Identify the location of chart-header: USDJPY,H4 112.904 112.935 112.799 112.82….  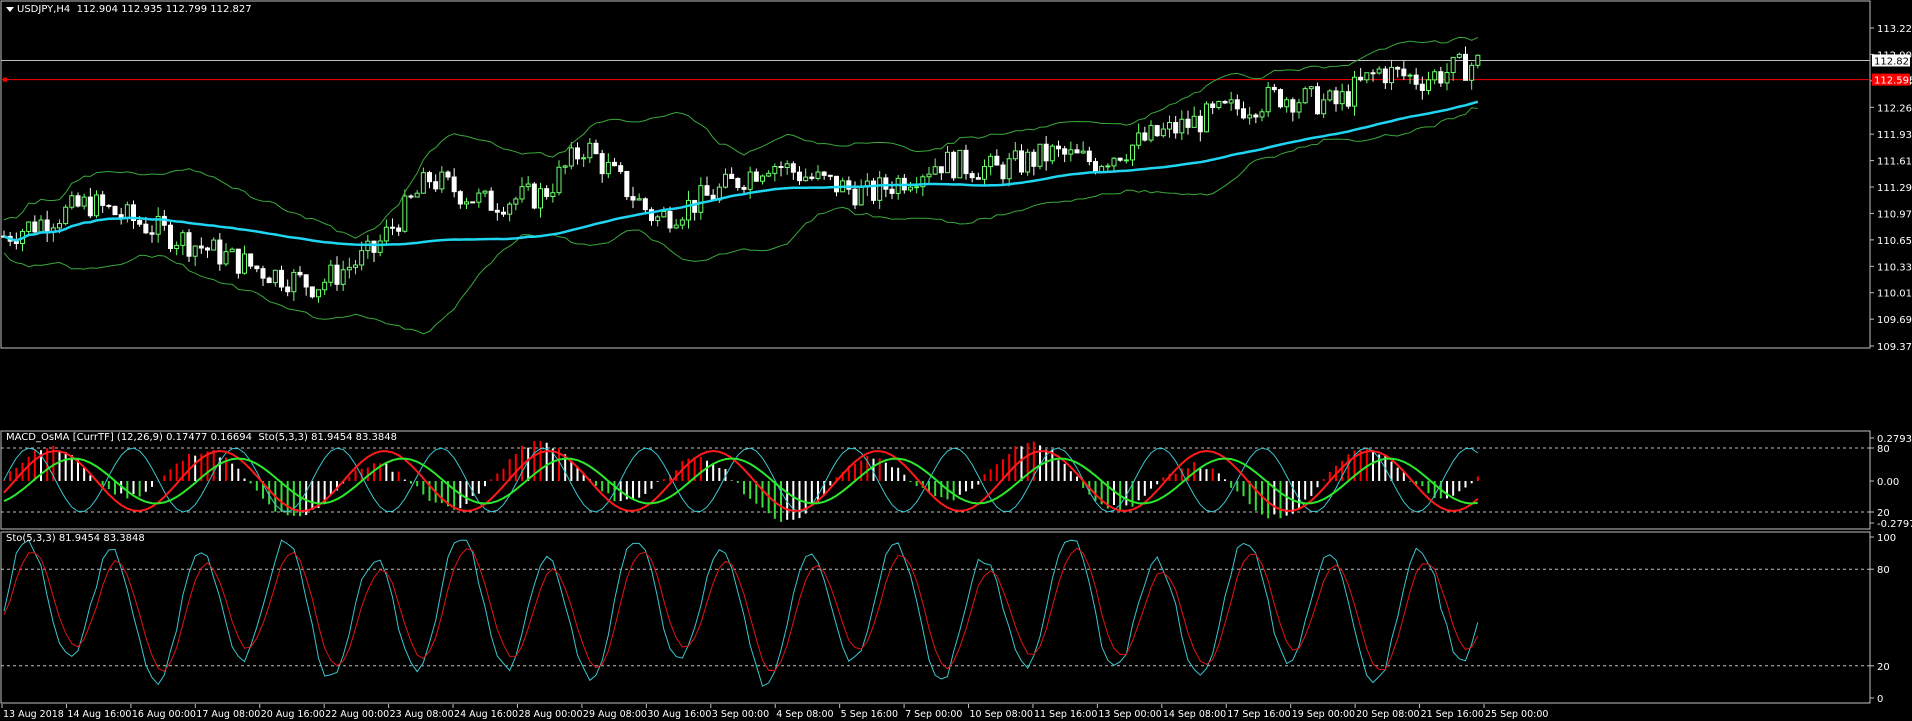
(129, 9).